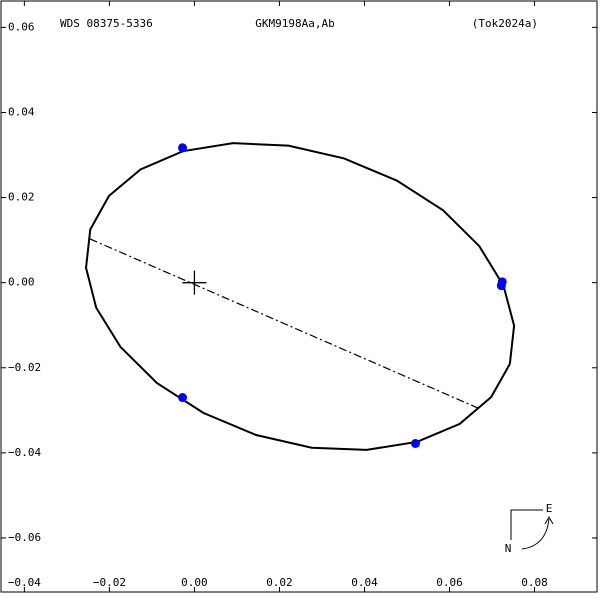  I want to click on x-tick-label: 0.06, so click(449, 582).